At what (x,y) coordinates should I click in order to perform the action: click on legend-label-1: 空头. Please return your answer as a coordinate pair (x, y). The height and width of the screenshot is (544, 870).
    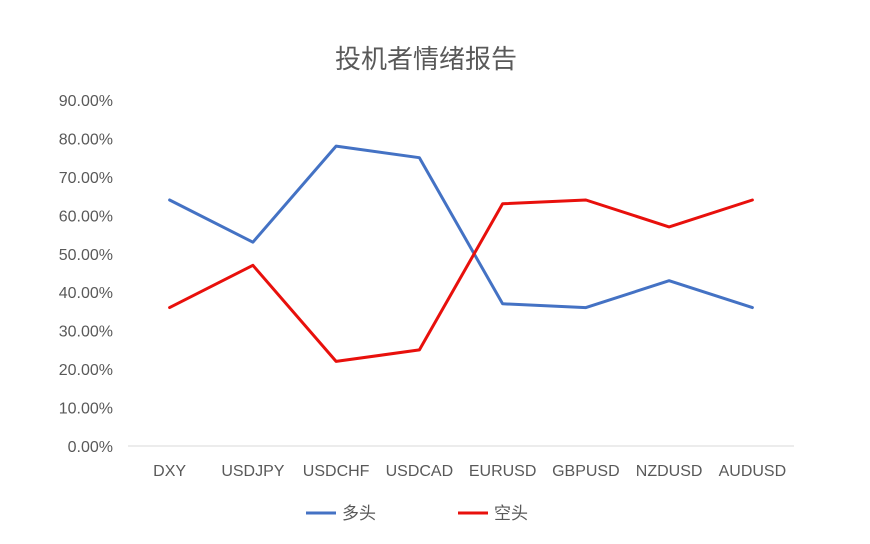
    Looking at the image, I should click on (511, 514).